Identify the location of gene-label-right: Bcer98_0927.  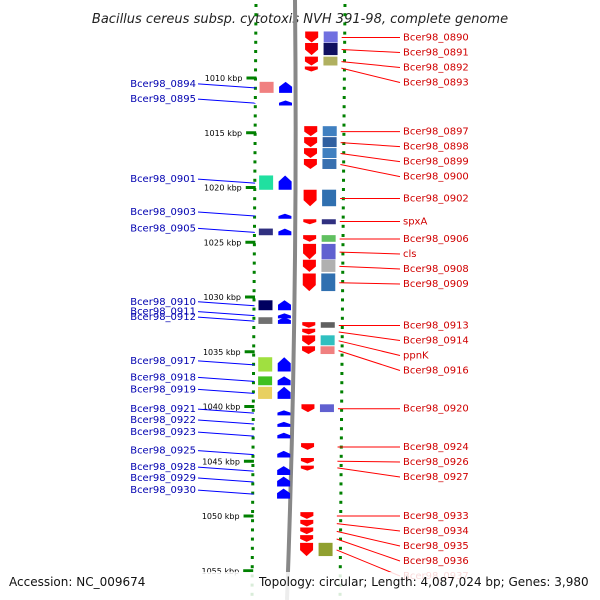
(436, 477).